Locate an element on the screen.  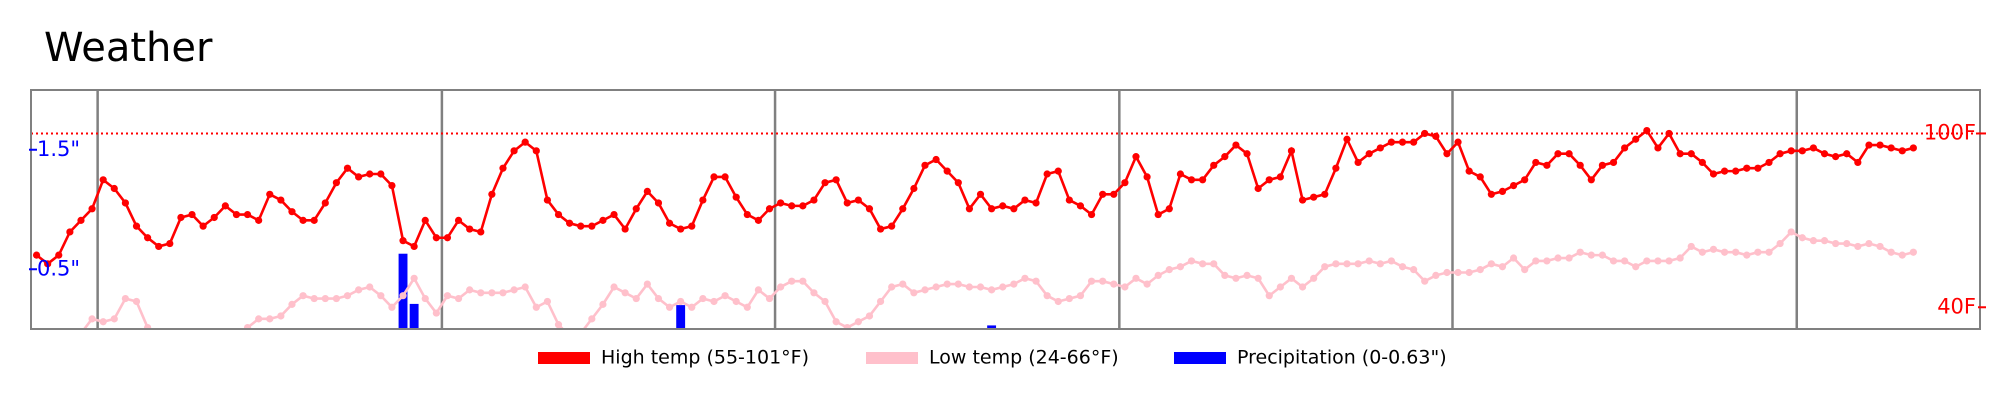
precip-bar is located at coordinates (403, 291).